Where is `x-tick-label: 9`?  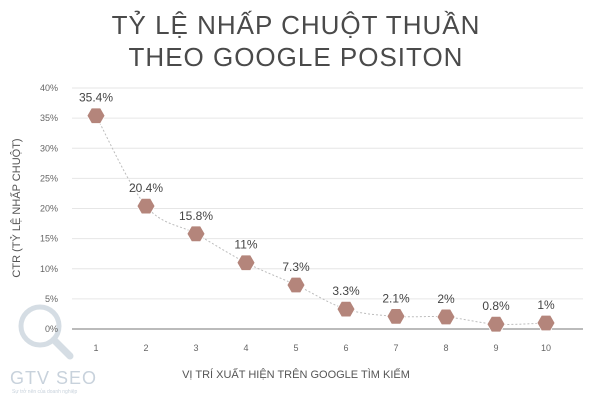
x-tick-label: 9 is located at coordinates (495, 348).